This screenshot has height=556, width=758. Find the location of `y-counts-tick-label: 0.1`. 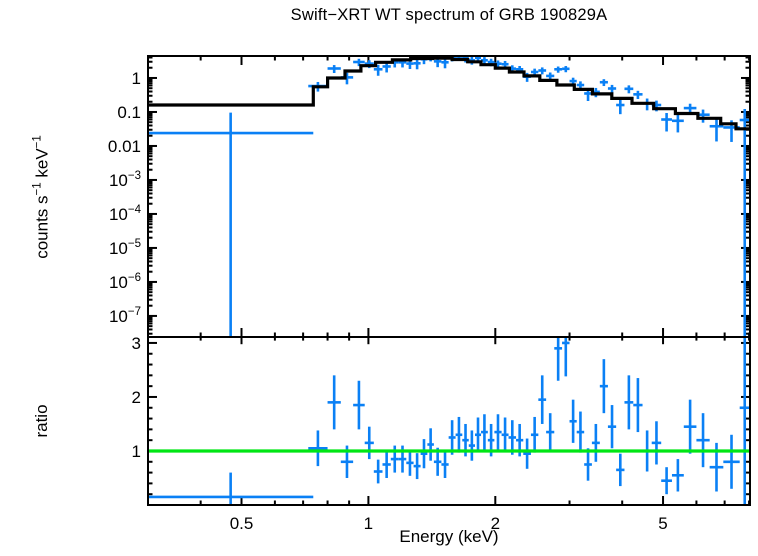

y-counts-tick-label: 0.1 is located at coordinates (129, 112).